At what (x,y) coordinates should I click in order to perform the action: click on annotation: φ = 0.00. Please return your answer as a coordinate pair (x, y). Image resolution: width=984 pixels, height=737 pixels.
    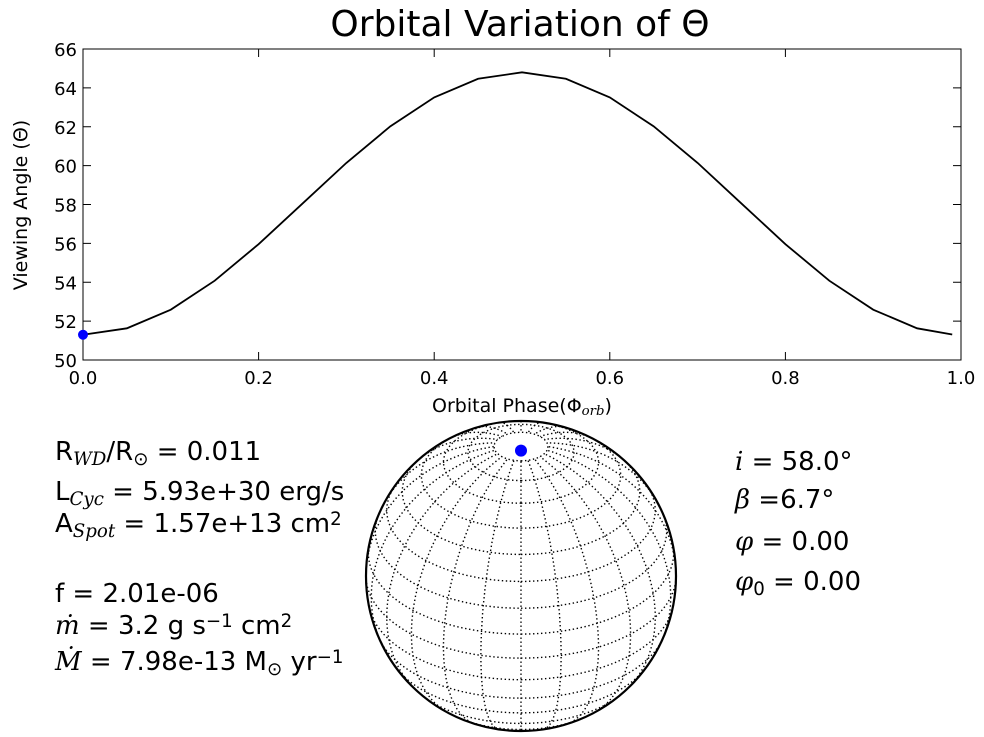
    Looking at the image, I should click on (792, 542).